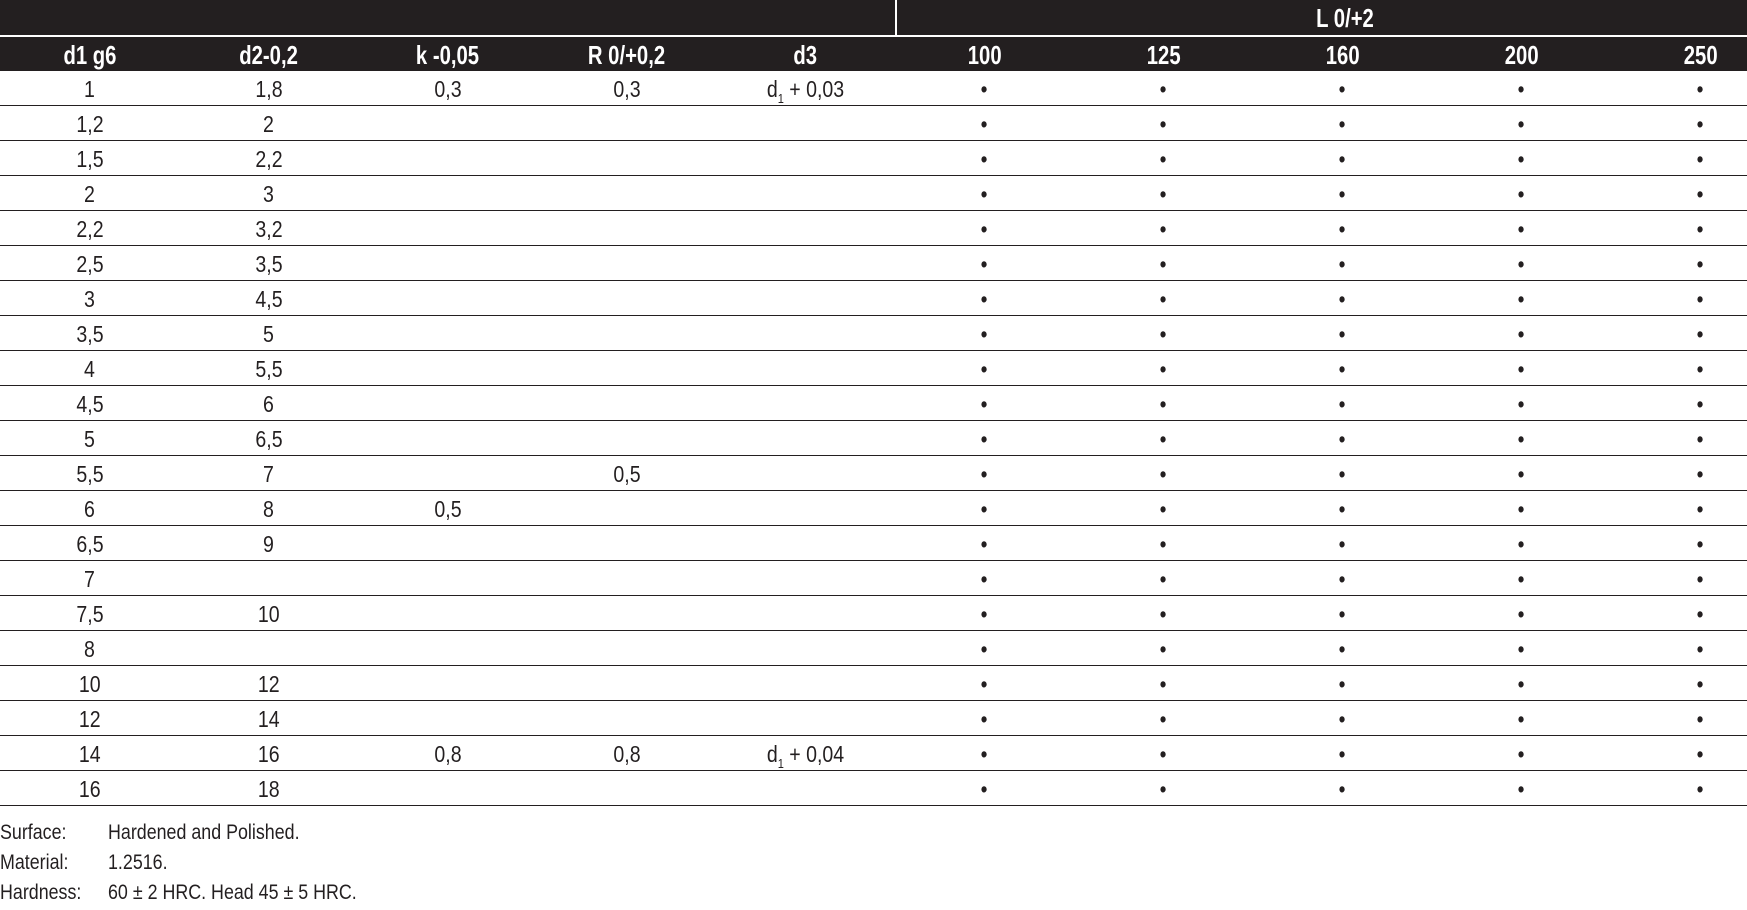  What do you see at coordinates (89, 544) in the screenshot?
I see `table-cell: 6,5` at bounding box center [89, 544].